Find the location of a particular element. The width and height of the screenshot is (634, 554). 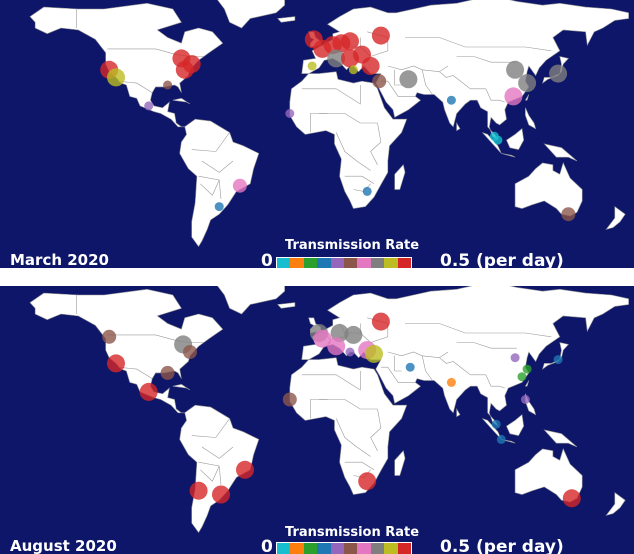

landmass-africa is located at coordinates (348, 140).